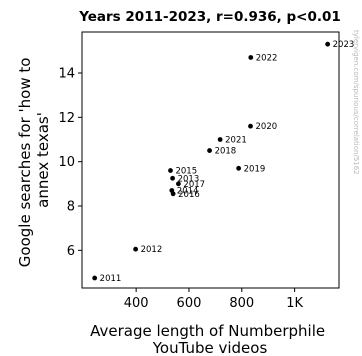 The width and height of the screenshot is (362, 356). I want to click on y-tick-label: 10, so click(66, 162).